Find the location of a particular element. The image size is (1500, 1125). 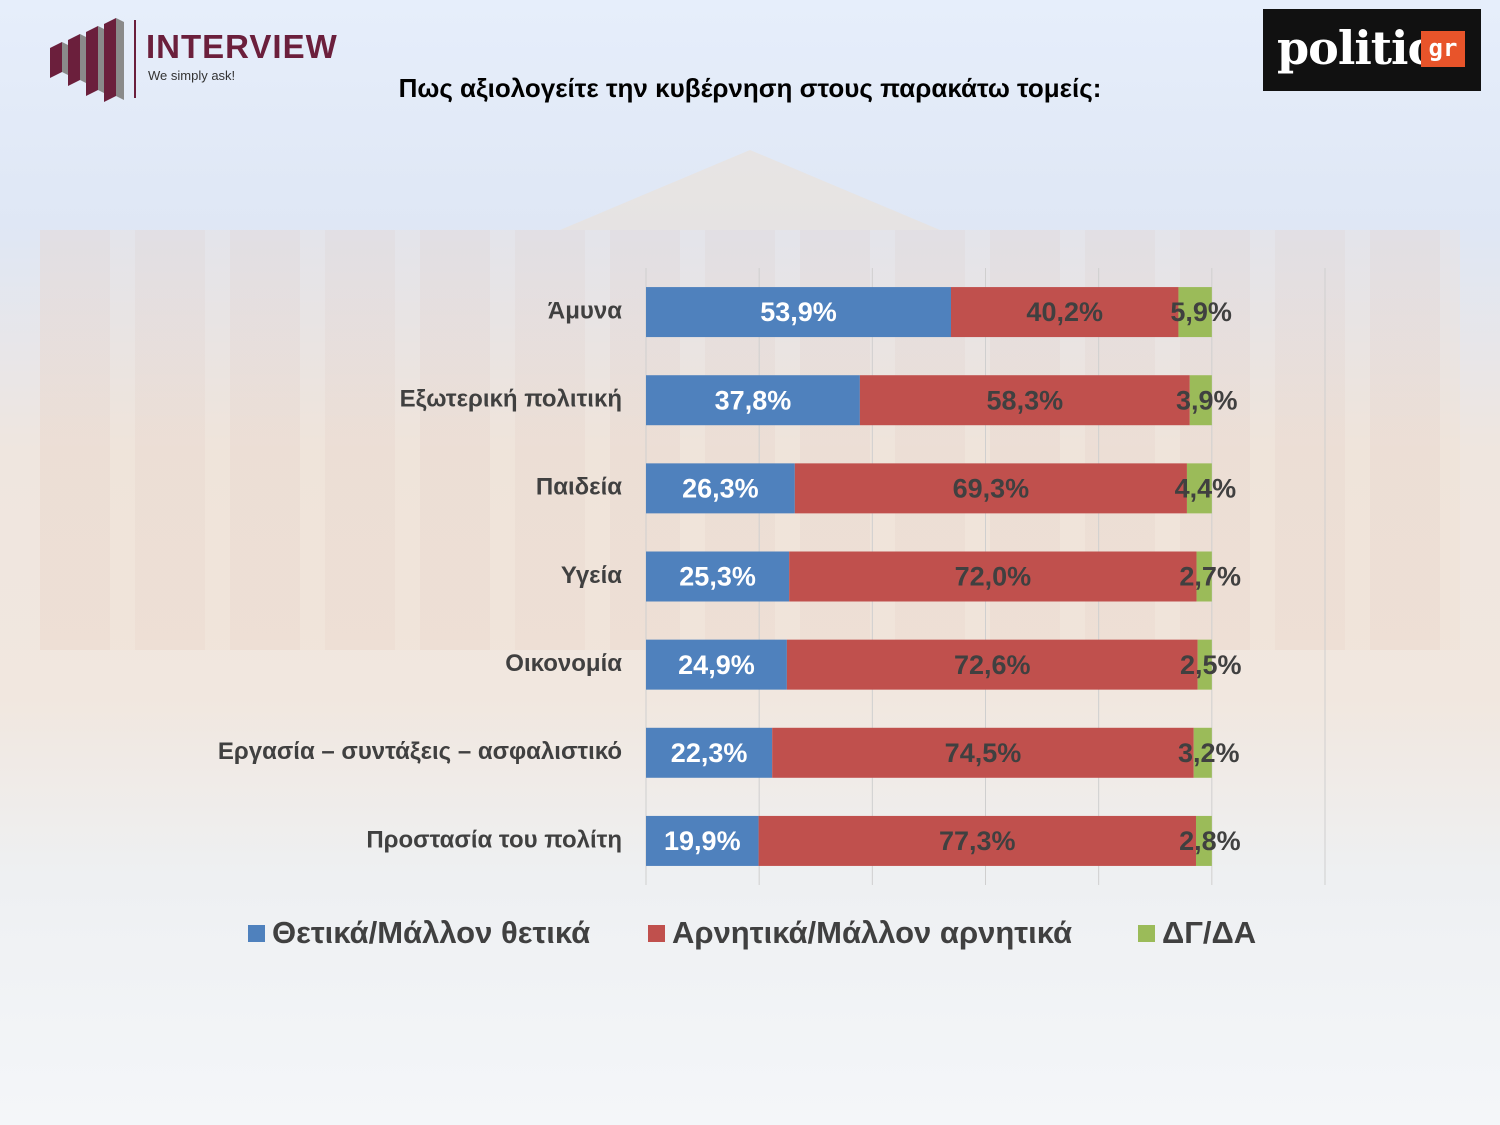

category-label: Υγεία is located at coordinates (591, 575).